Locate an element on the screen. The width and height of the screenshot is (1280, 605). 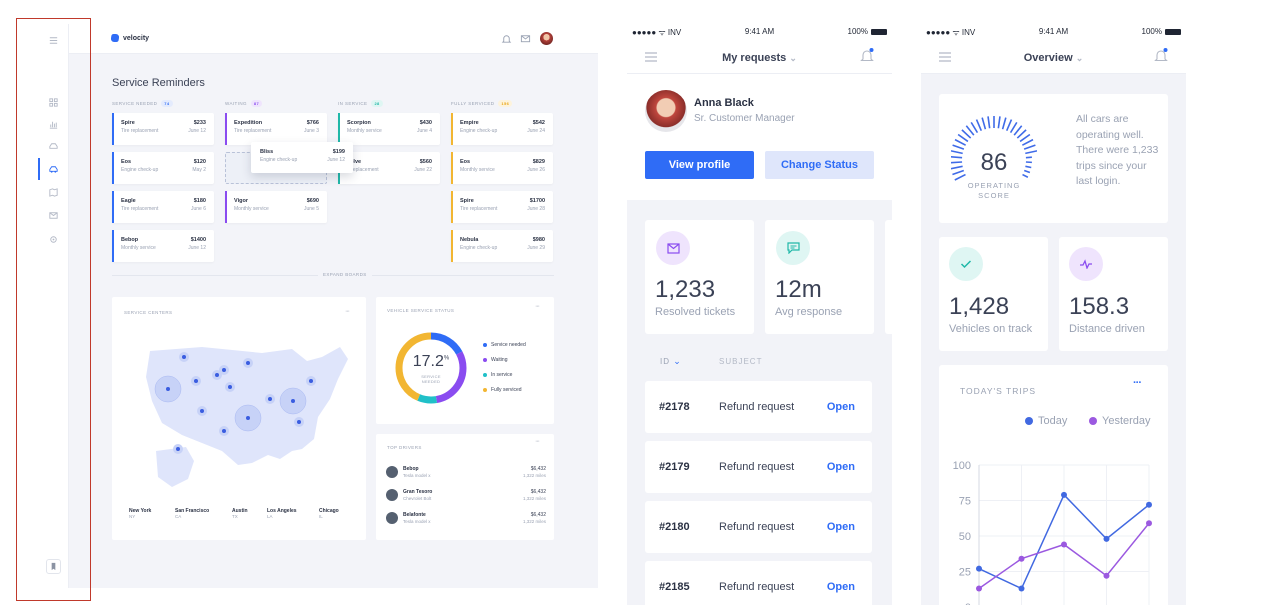
request-subject: Refund request is located at coordinates (757, 527).